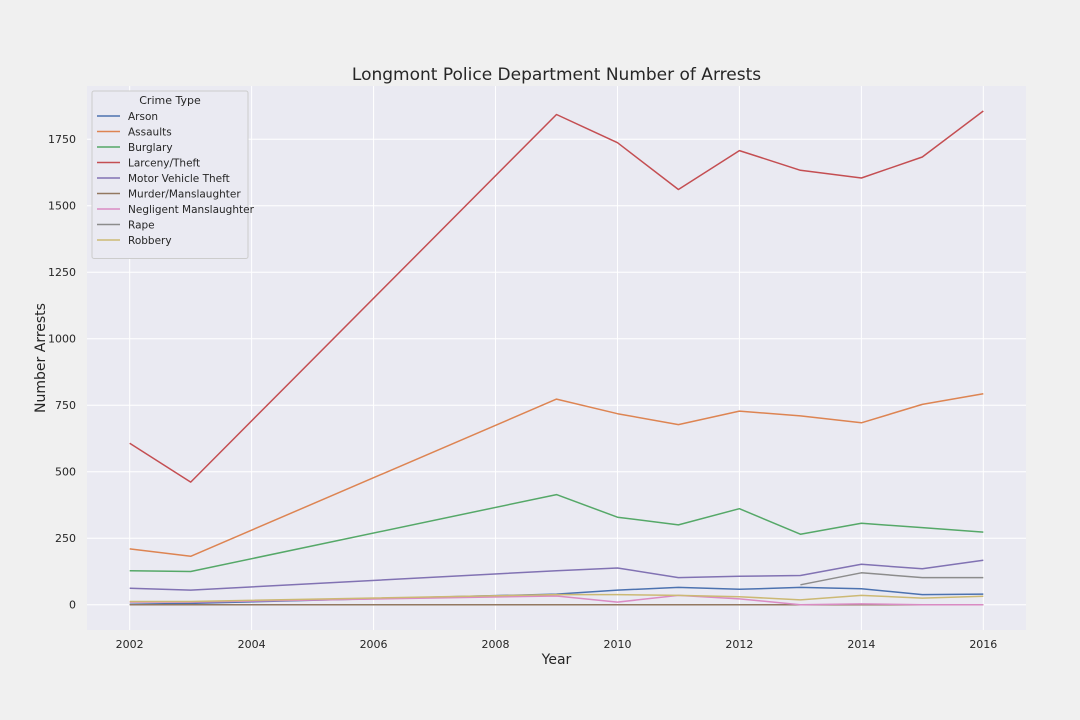  What do you see at coordinates (252, 644) in the screenshot?
I see `x-tick-label: 2004` at bounding box center [252, 644].